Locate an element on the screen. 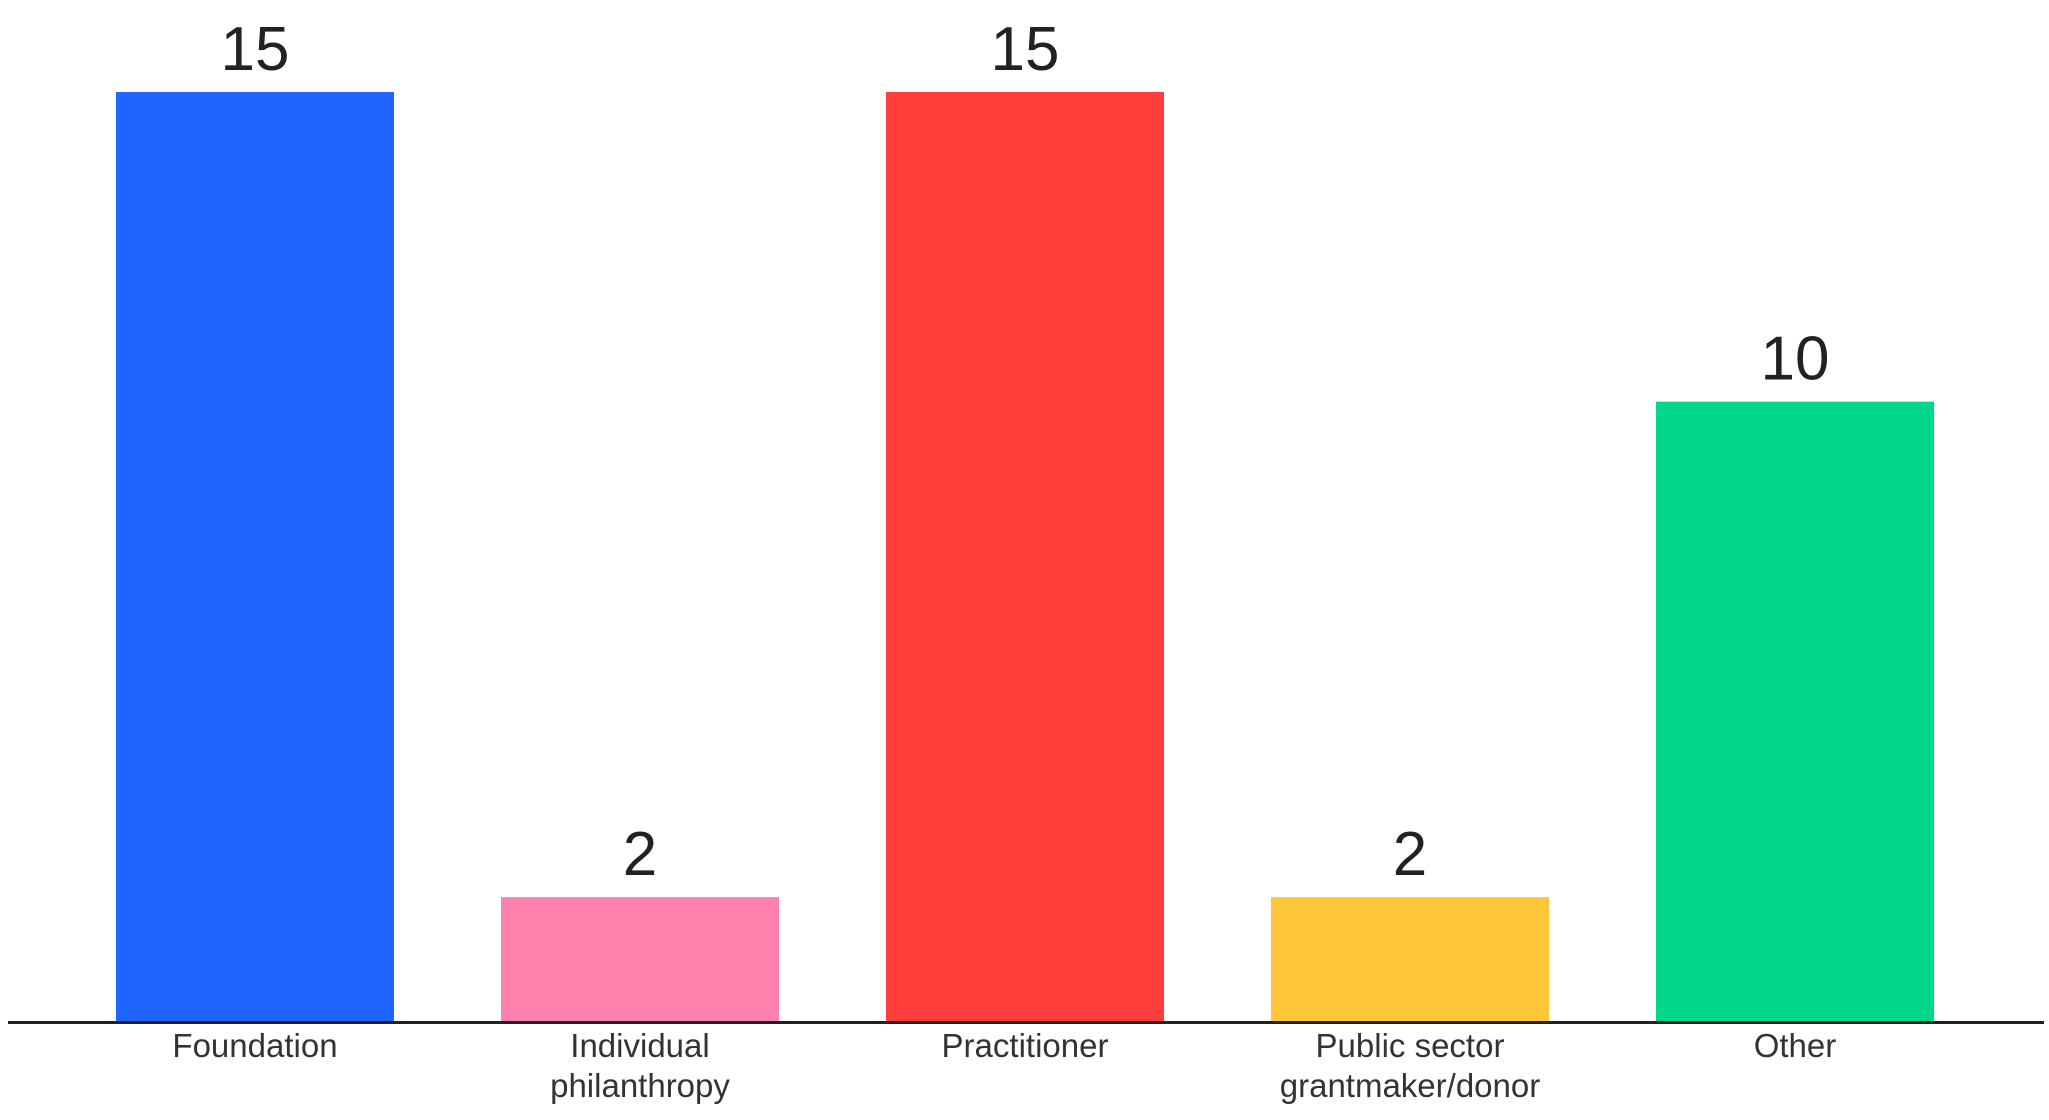 This screenshot has height=1120, width=2049. category-label-2: Practitioner is located at coordinates (1025, 1045).